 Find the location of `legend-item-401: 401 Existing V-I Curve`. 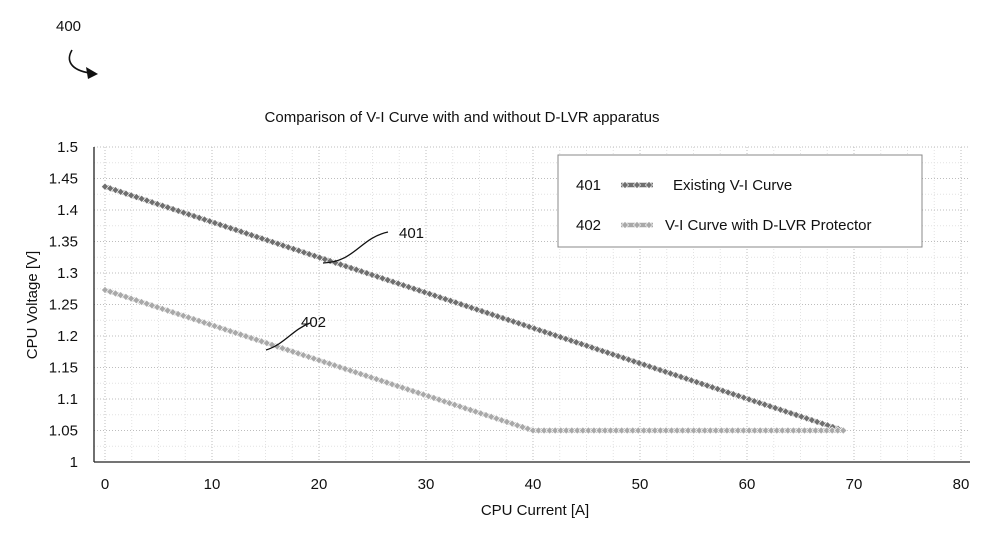

legend-item-401: 401 Existing V-I Curve is located at coordinates (684, 185).